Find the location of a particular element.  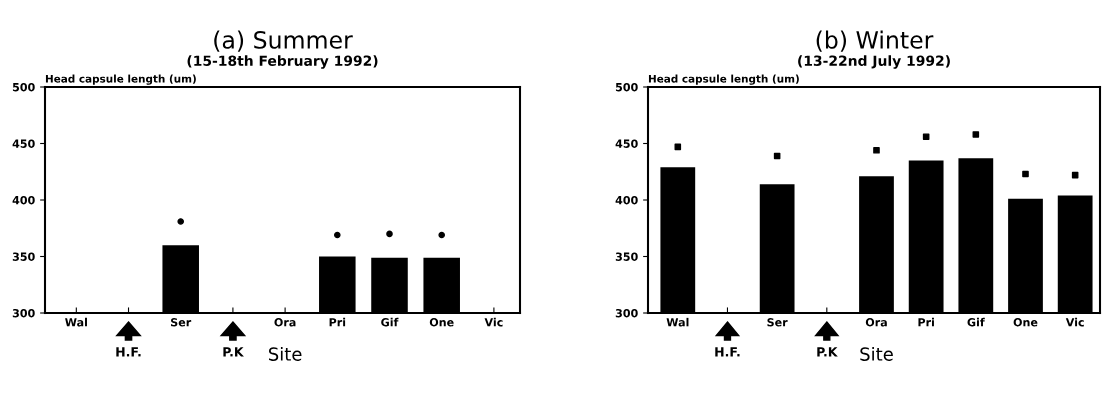

chart-title: (a) Summer is located at coordinates (283, 41).